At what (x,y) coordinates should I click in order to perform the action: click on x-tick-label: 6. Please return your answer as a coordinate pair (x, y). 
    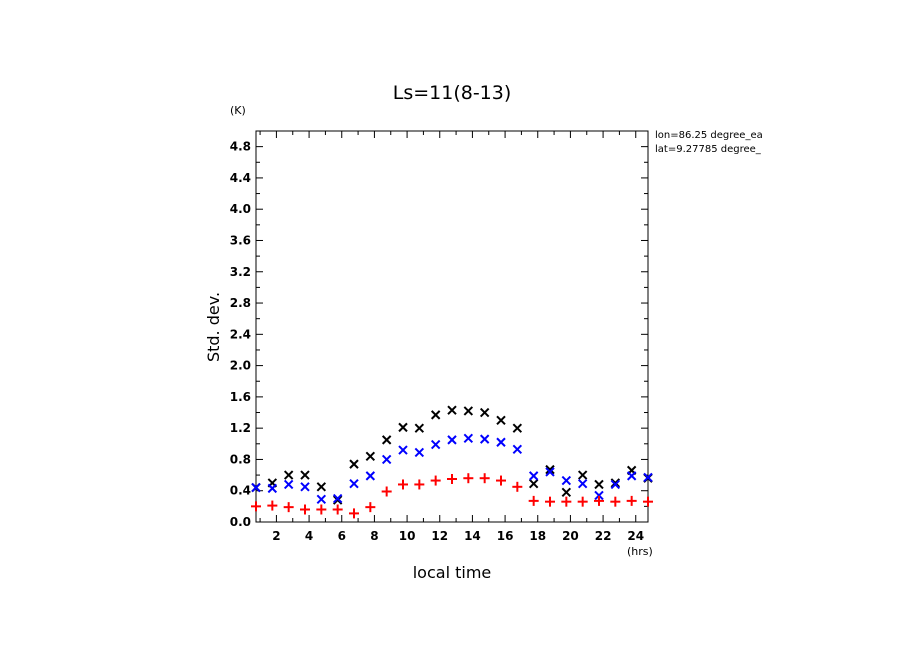
    Looking at the image, I should click on (342, 536).